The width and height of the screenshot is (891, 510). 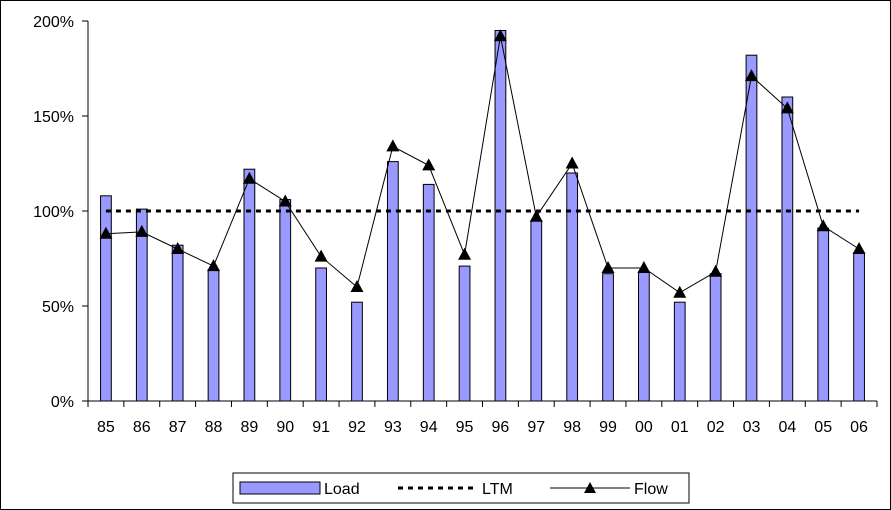 What do you see at coordinates (651, 489) in the screenshot?
I see `legend-flow-label: Flow` at bounding box center [651, 489].